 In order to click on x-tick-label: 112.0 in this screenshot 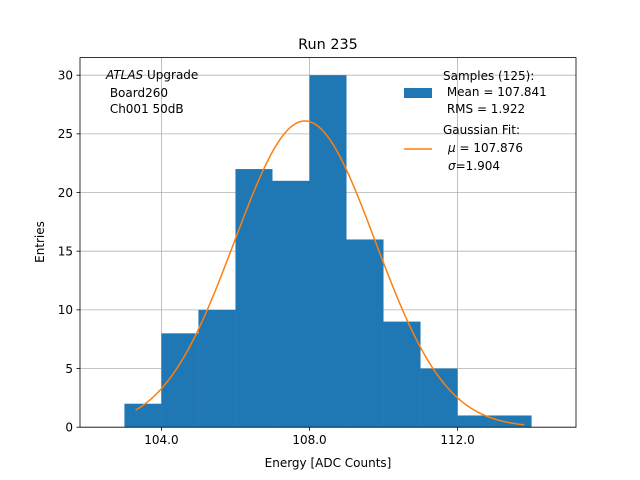, I will do `click(457, 440)`.